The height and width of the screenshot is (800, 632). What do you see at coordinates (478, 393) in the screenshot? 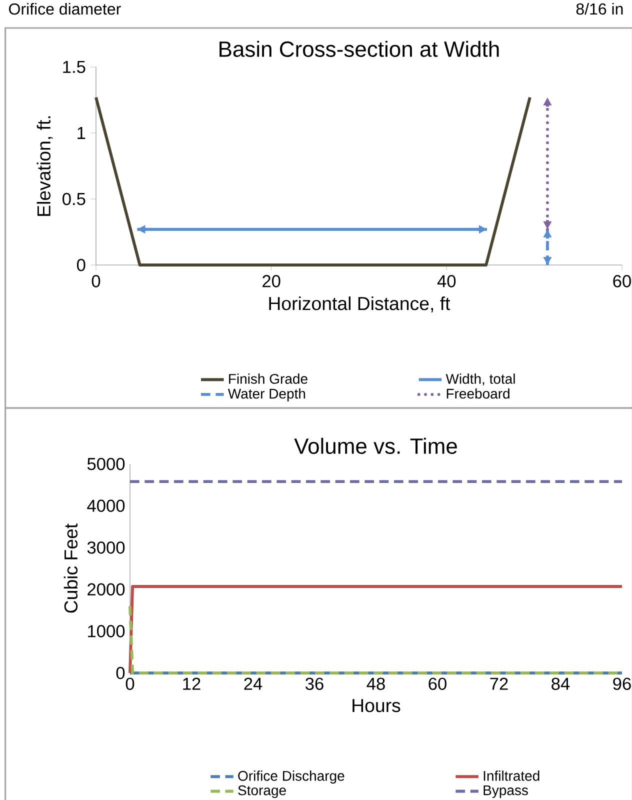
I see `legend-label: Freeboard` at bounding box center [478, 393].